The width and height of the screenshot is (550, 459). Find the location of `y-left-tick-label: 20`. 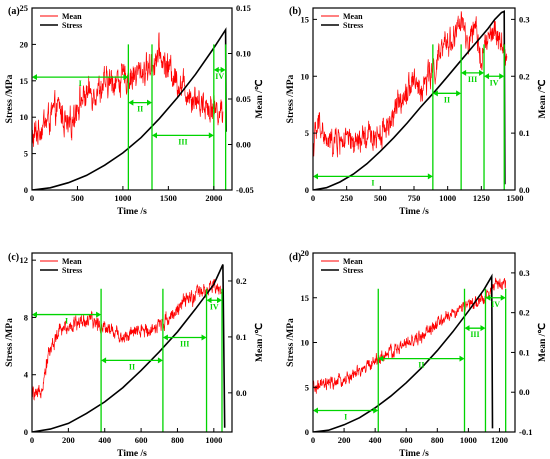

y-left-tick-label: 20 is located at coordinates (305, 253).